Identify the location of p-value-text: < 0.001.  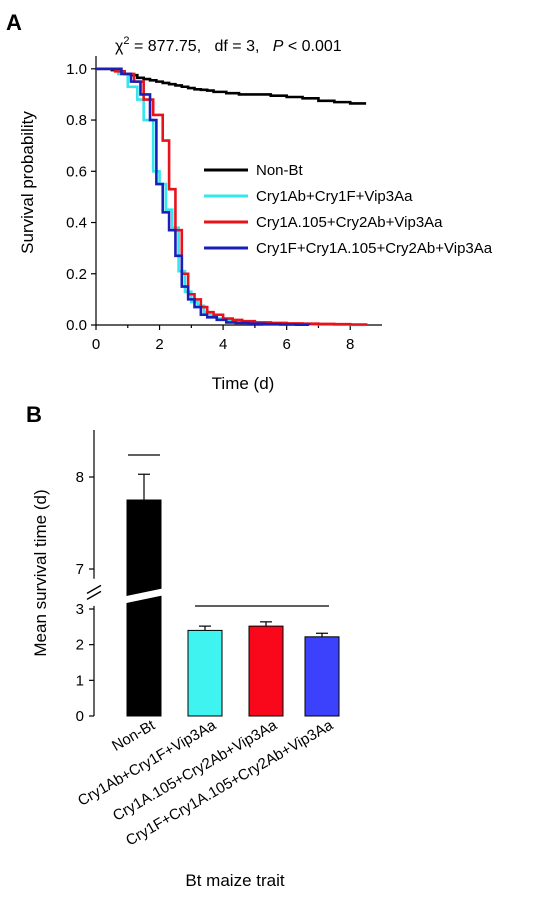
(312, 46).